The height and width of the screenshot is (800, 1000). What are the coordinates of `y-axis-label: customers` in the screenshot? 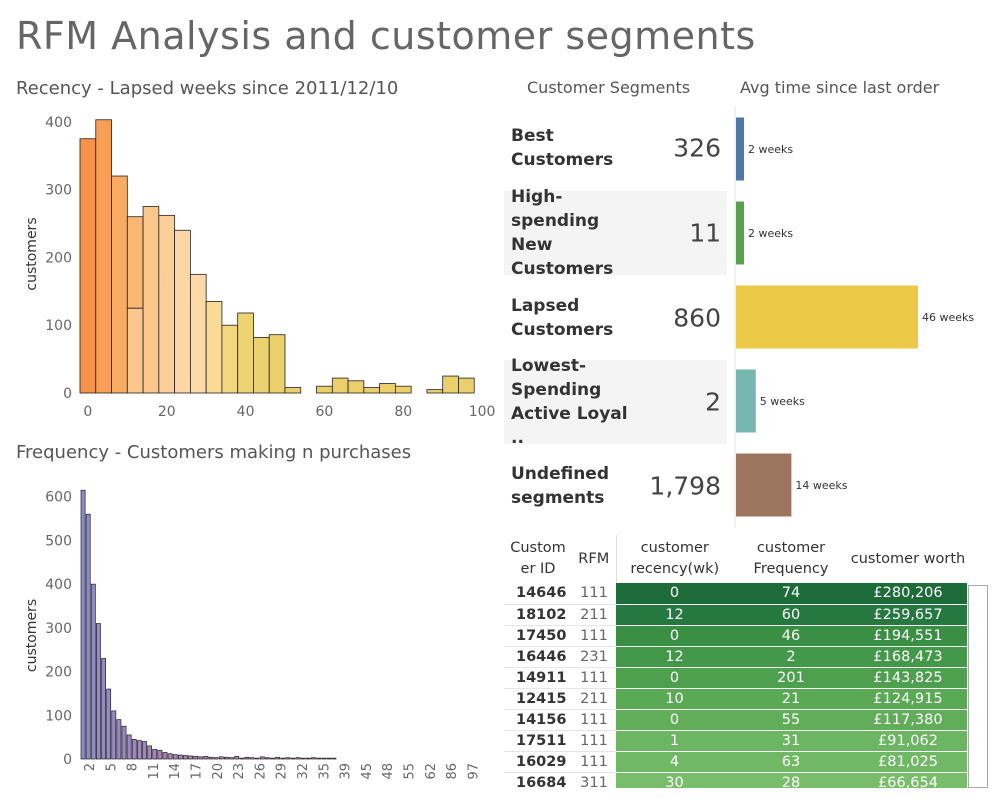 It's located at (32, 253).